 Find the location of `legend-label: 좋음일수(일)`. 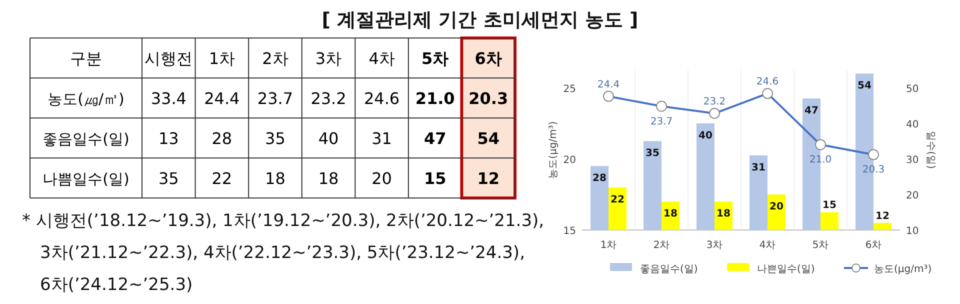

legend-label: 좋음일수(일) is located at coordinates (669, 269).